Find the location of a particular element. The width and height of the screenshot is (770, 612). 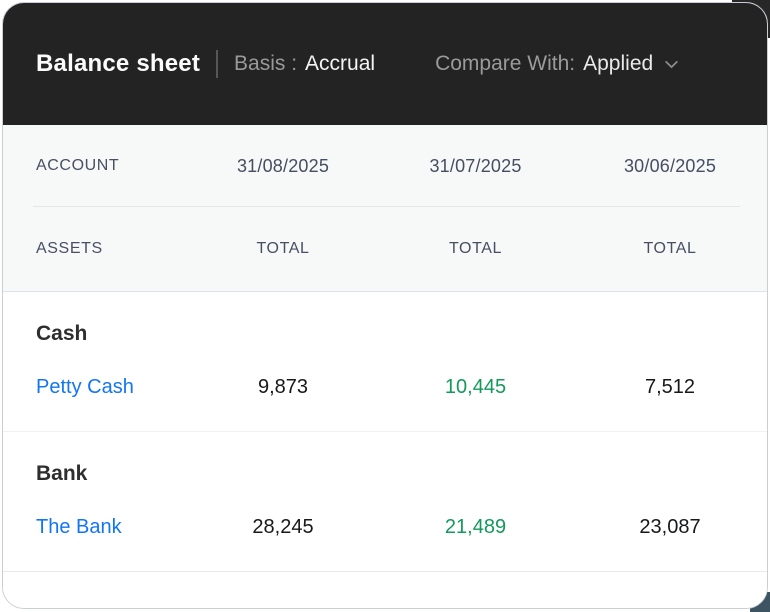

table-header-totals-row: ASSETS TOTAL TOTAL TOTAL is located at coordinates (385, 249).